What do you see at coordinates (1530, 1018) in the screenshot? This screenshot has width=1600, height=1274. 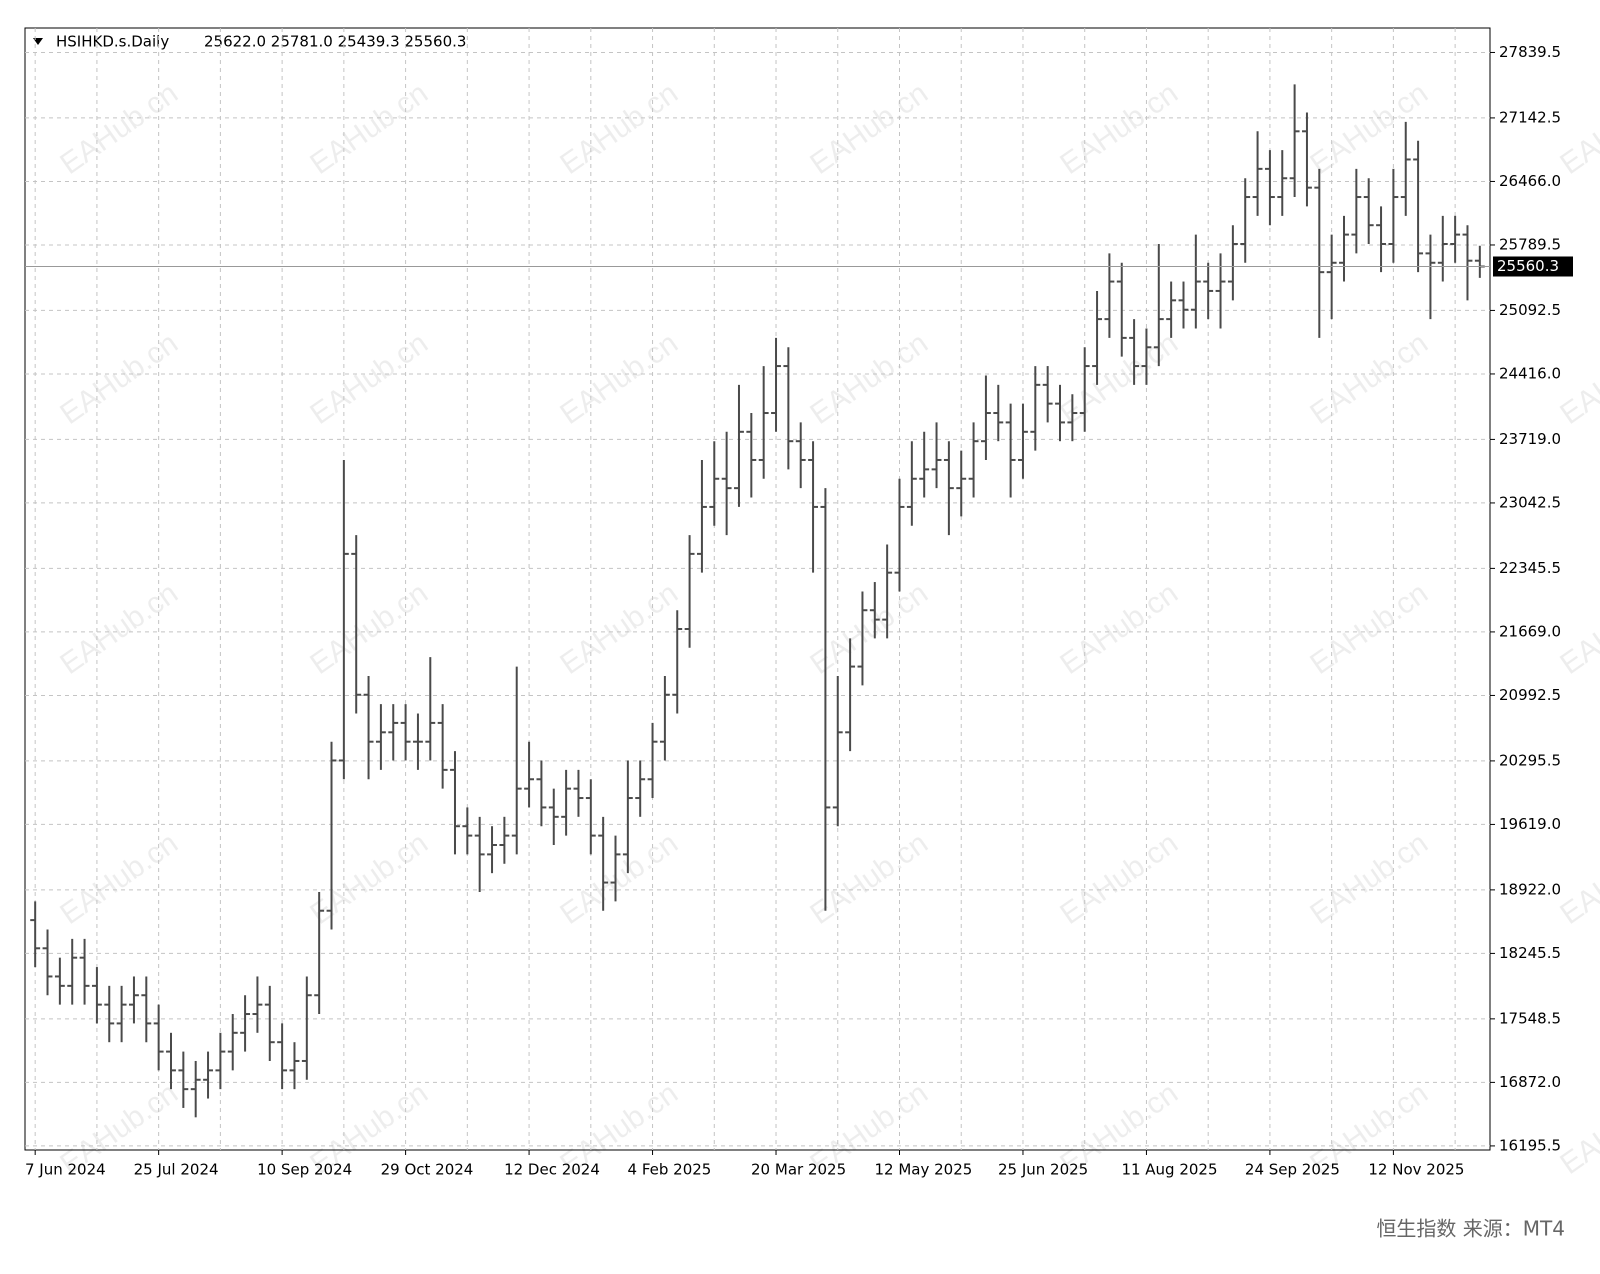 I see `y-tick-label: 17548.5` at bounding box center [1530, 1018].